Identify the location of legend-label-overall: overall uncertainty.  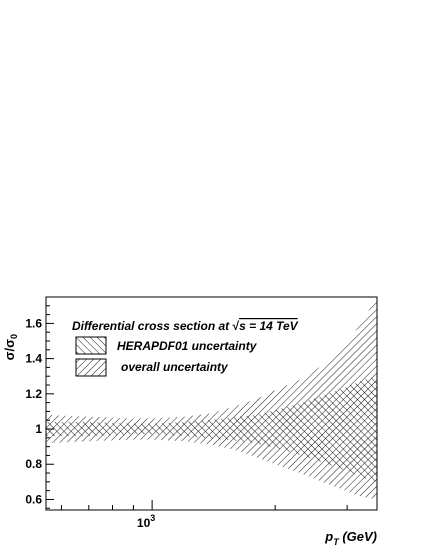
(175, 367).